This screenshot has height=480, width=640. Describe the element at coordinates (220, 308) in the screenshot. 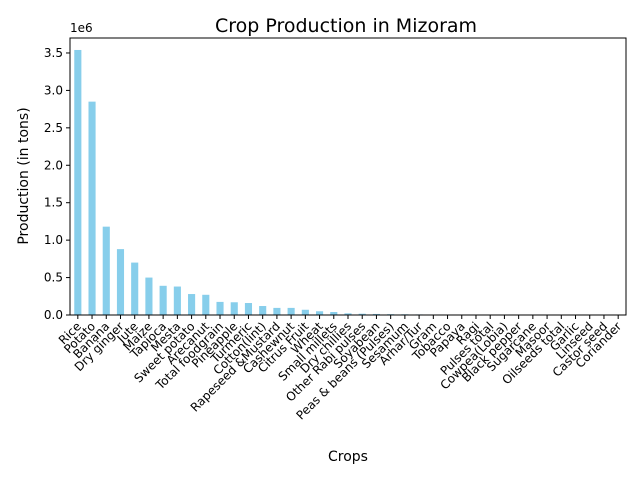

I see `bar-total-foodgrain` at that location.